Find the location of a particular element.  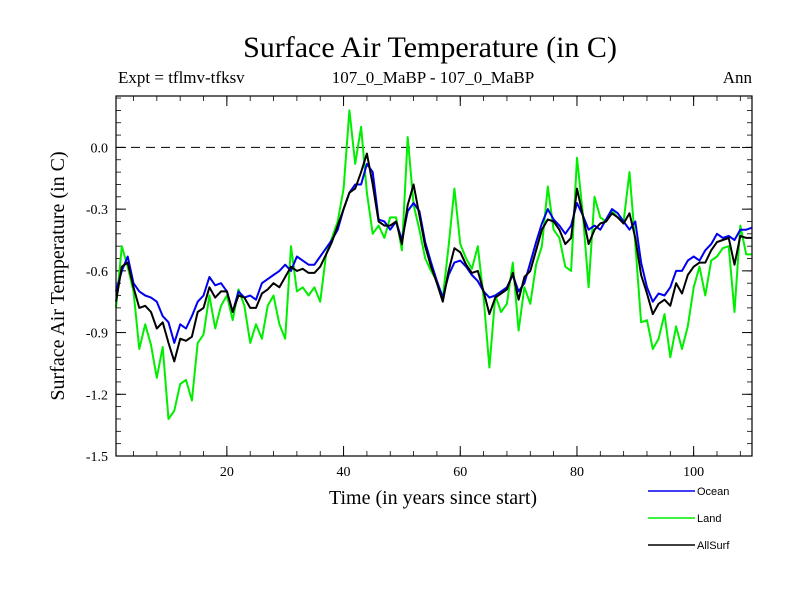

y-tick-label: 0.0 is located at coordinates (100, 148).